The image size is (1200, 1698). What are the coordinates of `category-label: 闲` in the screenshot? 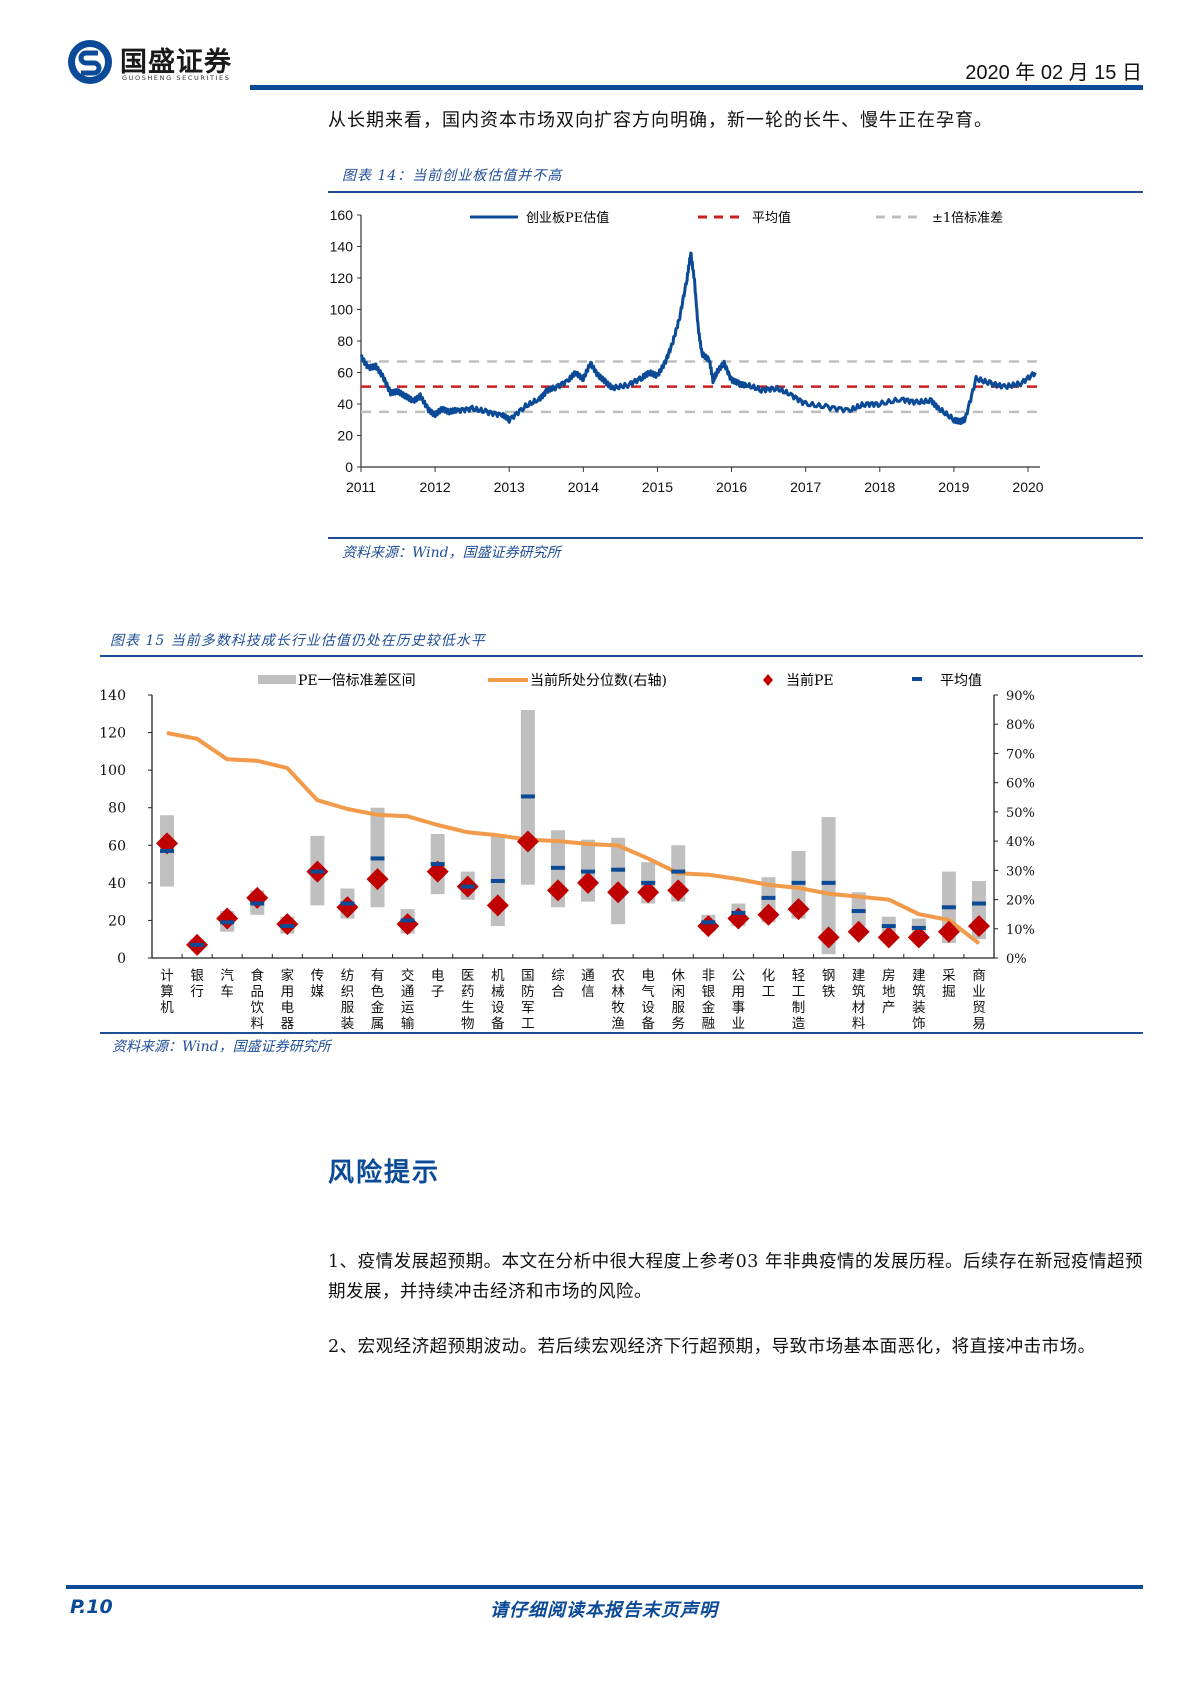 It's located at (679, 992).